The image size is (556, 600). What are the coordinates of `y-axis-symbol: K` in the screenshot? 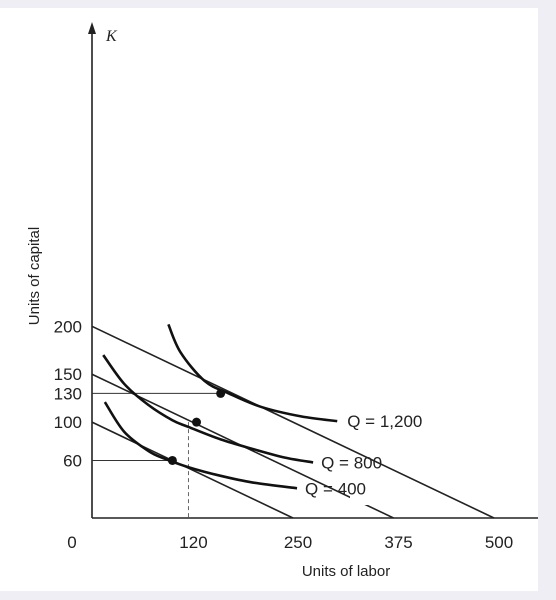 It's located at (111, 36).